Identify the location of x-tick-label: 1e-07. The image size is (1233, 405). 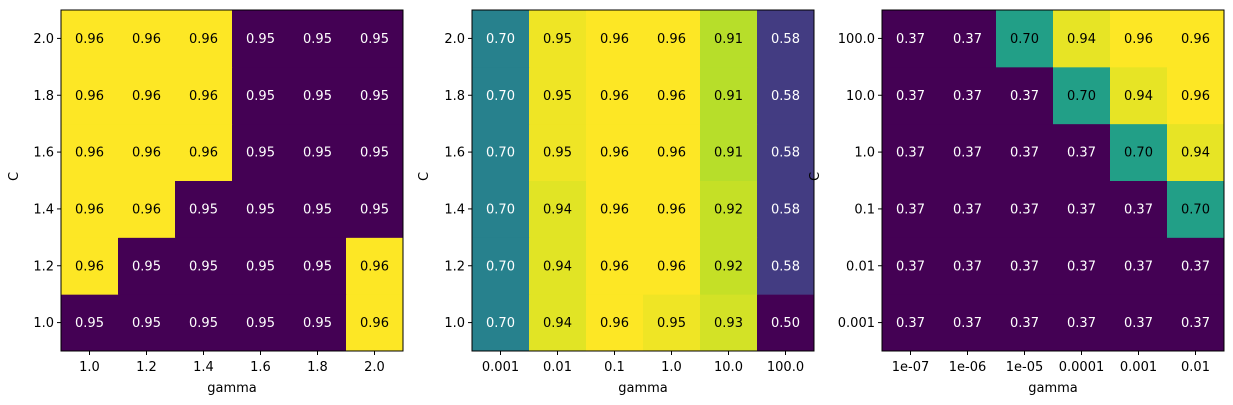
(911, 367).